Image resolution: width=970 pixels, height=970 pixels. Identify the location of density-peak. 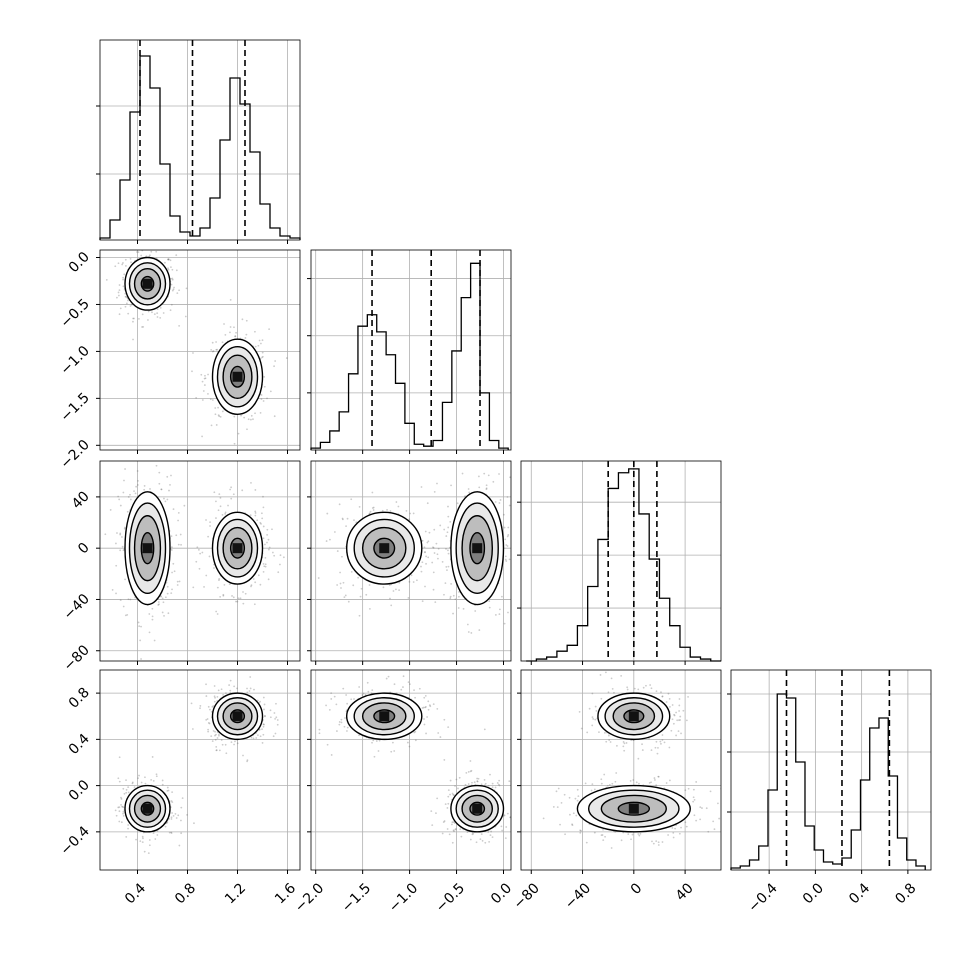
(384, 548).